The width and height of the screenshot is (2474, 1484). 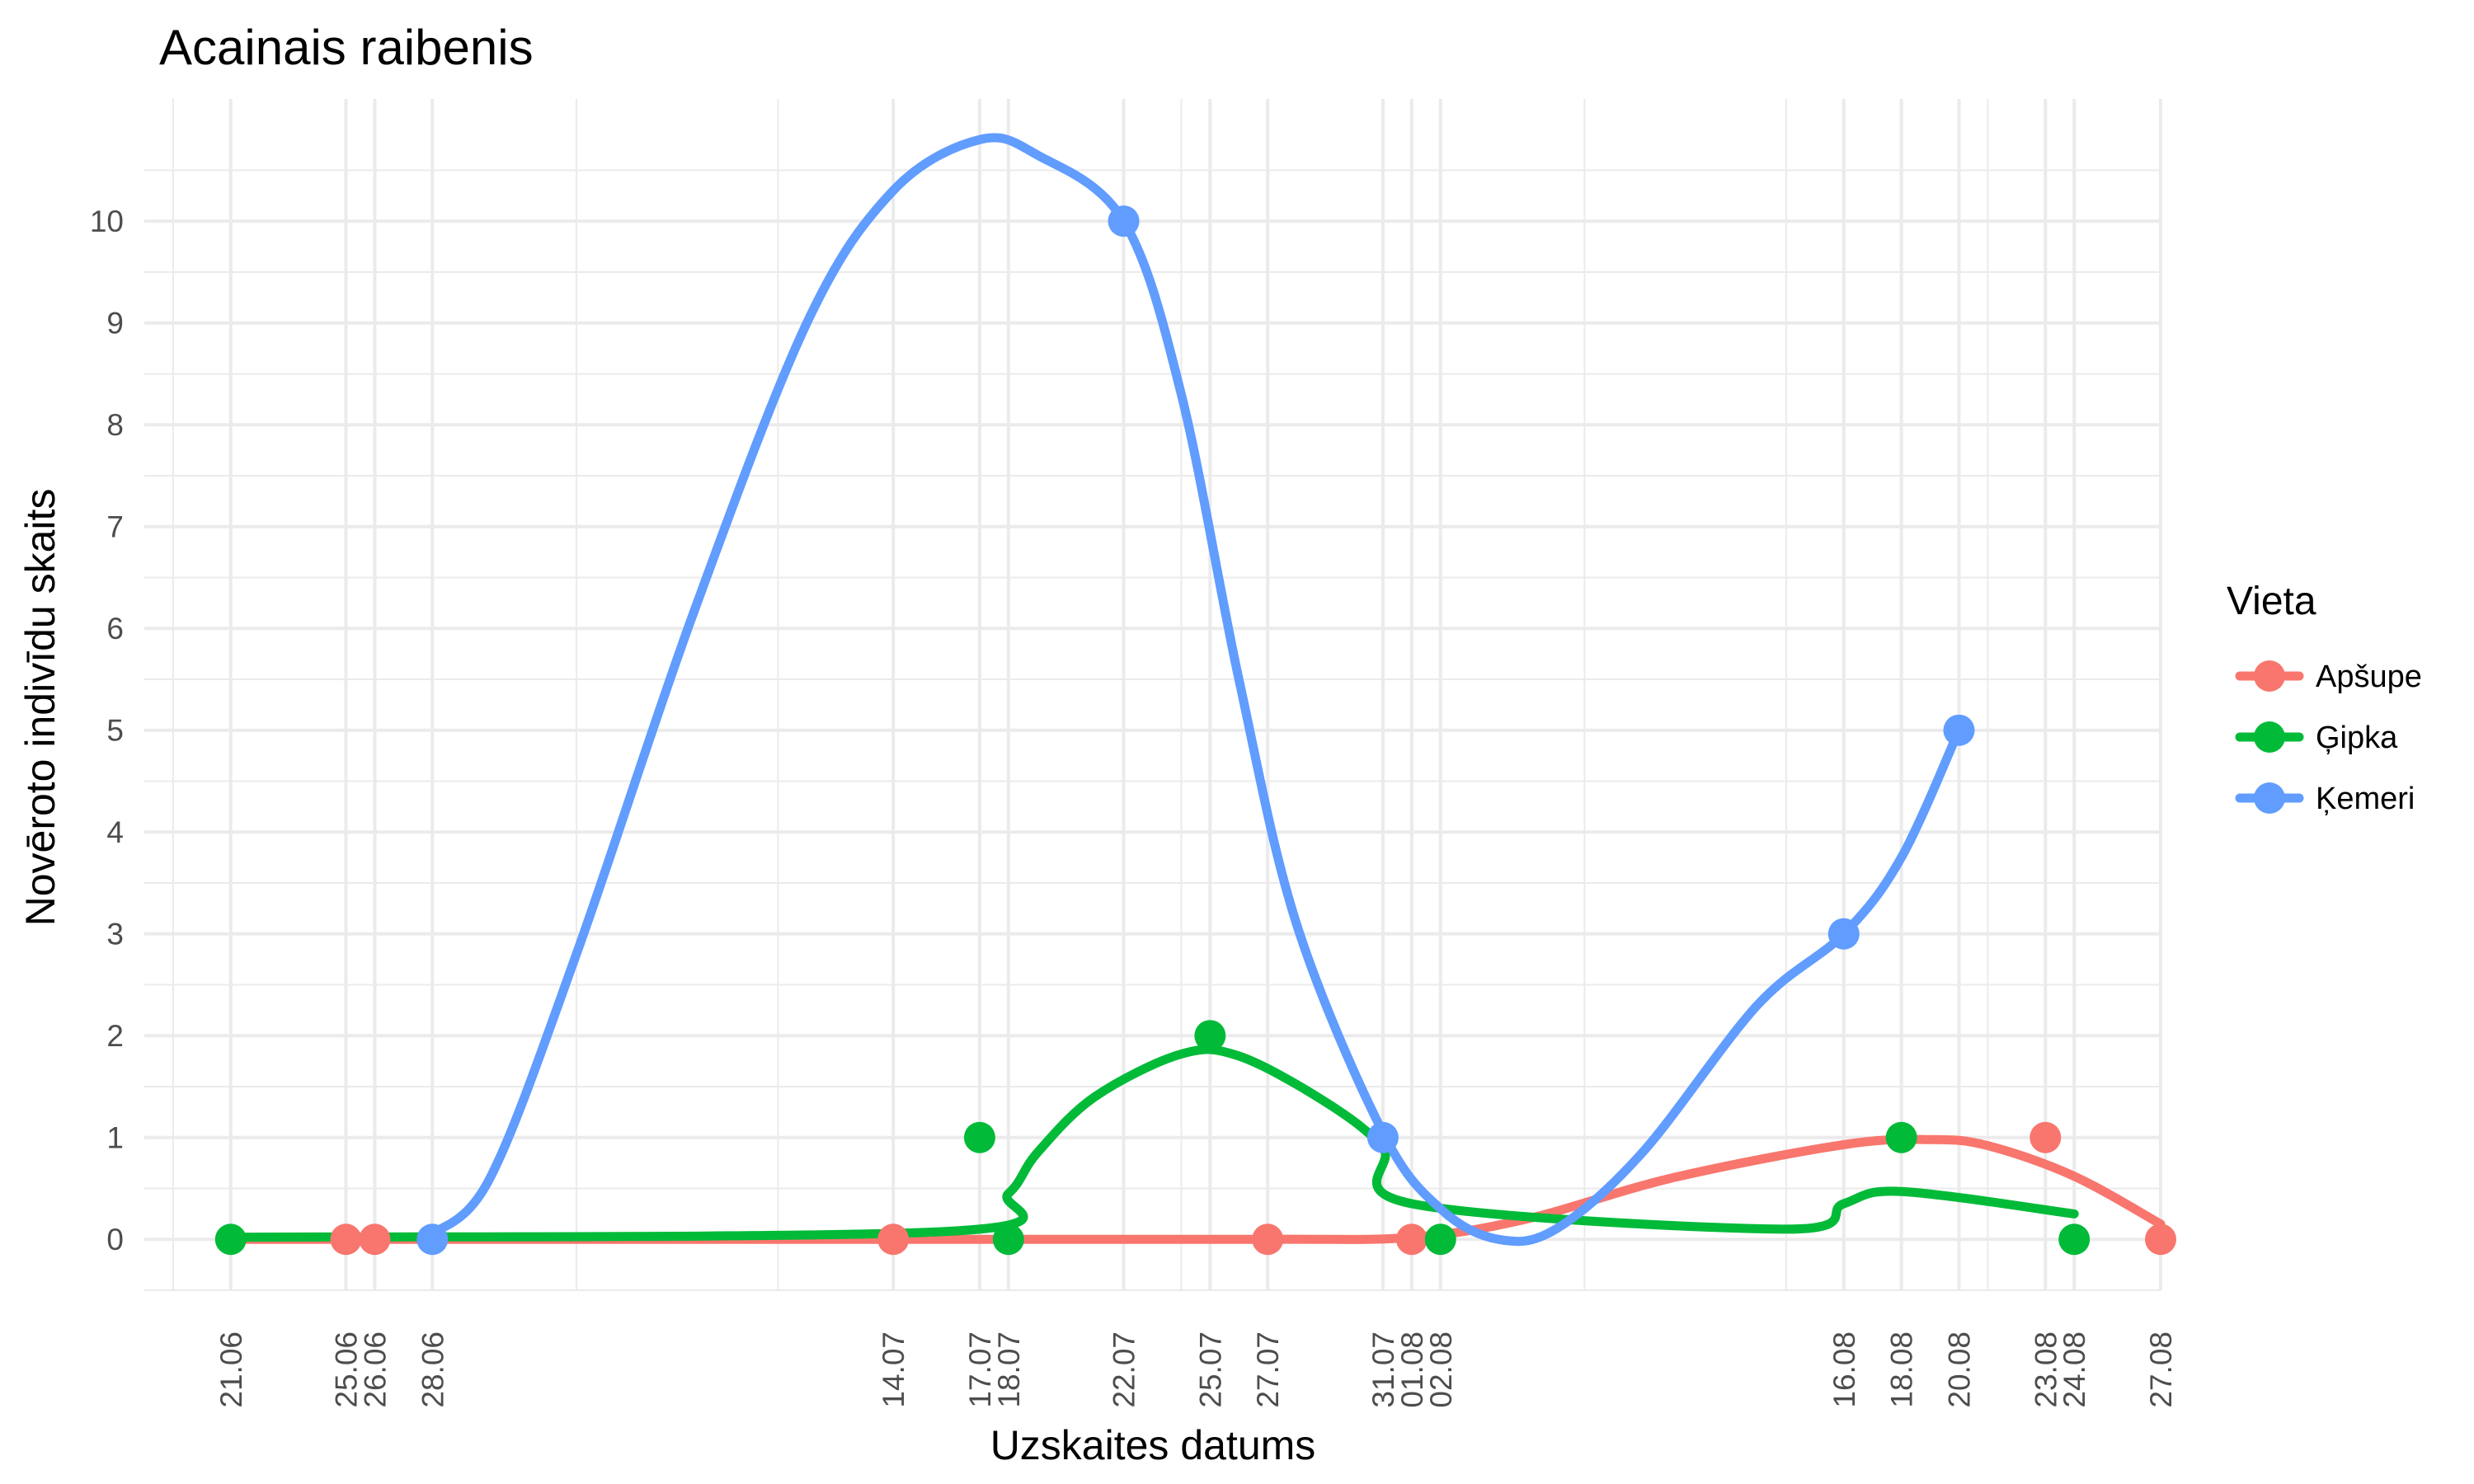 I want to click on chart-title: Acainais raibenis, so click(x=346, y=47).